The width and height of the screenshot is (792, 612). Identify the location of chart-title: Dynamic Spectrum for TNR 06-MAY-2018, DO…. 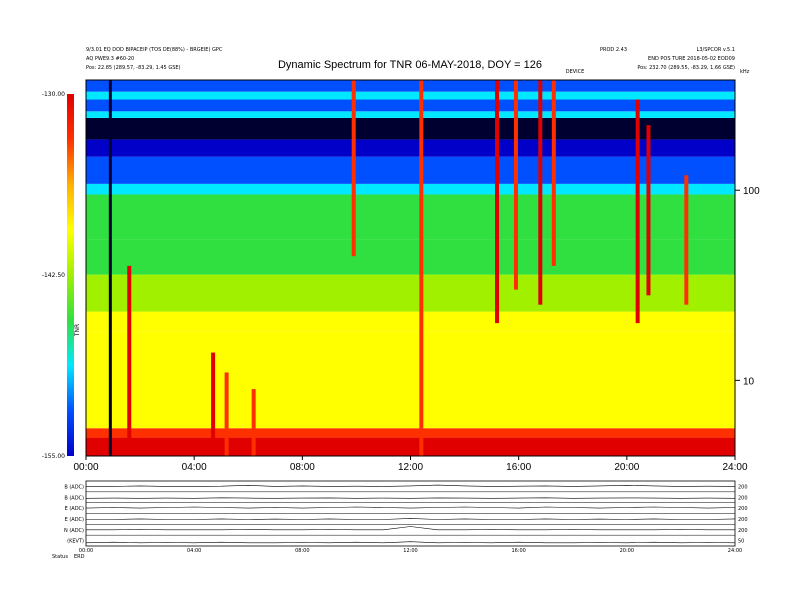
(410, 65).